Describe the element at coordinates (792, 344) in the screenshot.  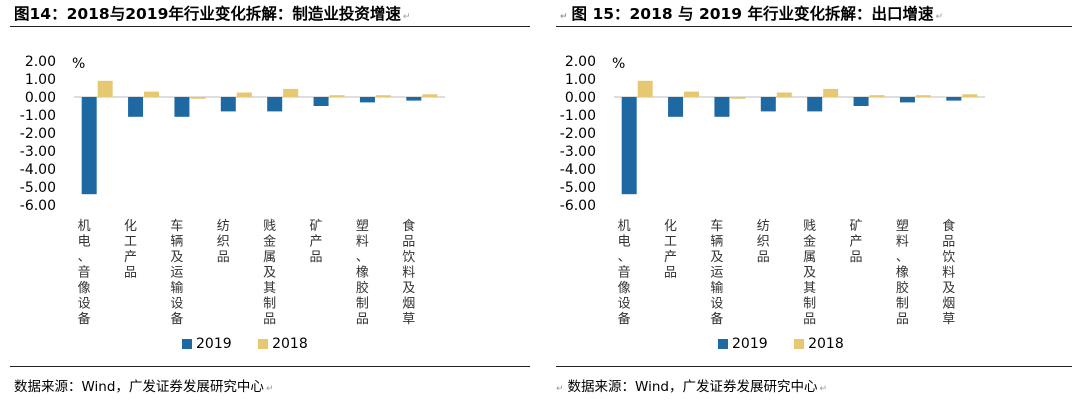
I see `figure-15-legend: 2019 2018` at that location.